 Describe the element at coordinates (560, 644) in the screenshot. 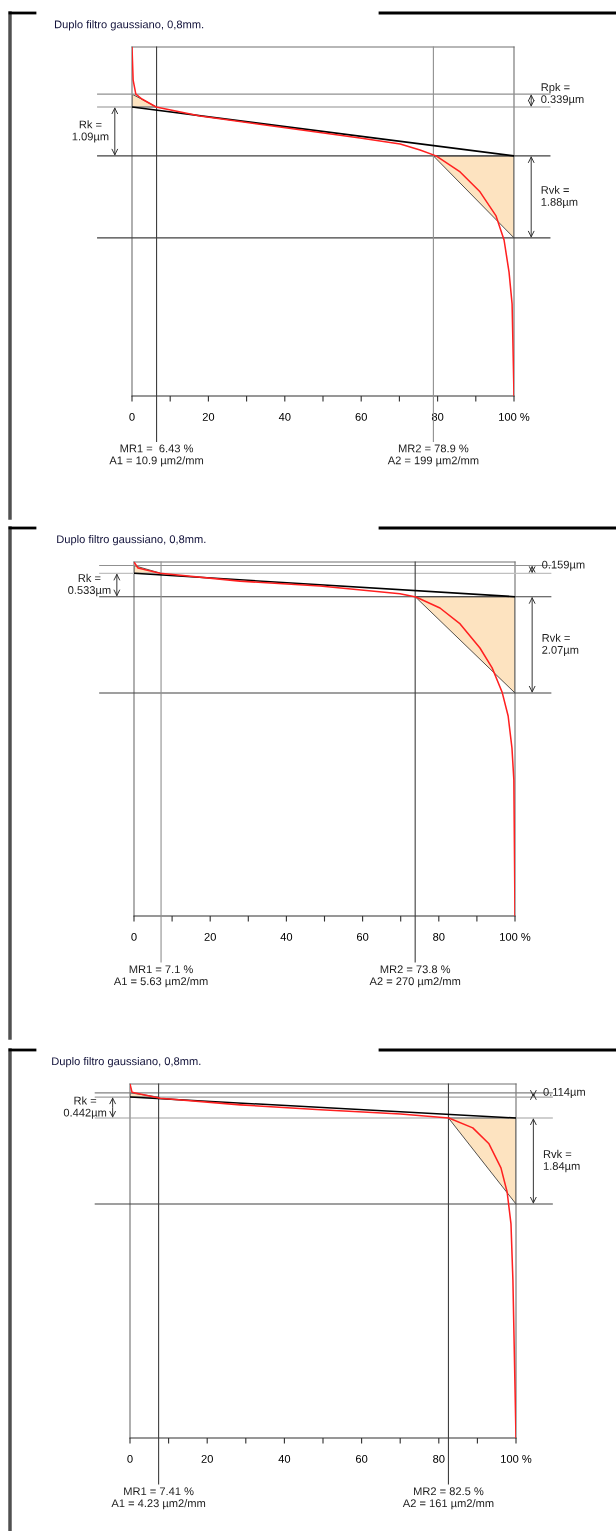

I see `text: Rvk = 2.07µm` at that location.